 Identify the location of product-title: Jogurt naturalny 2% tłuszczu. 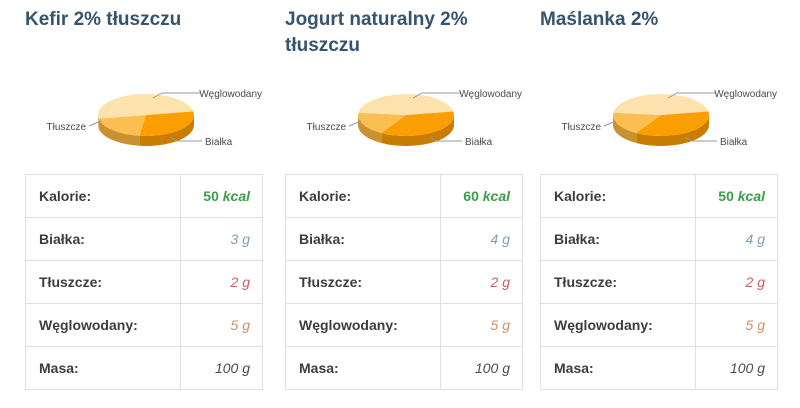
(376, 32).